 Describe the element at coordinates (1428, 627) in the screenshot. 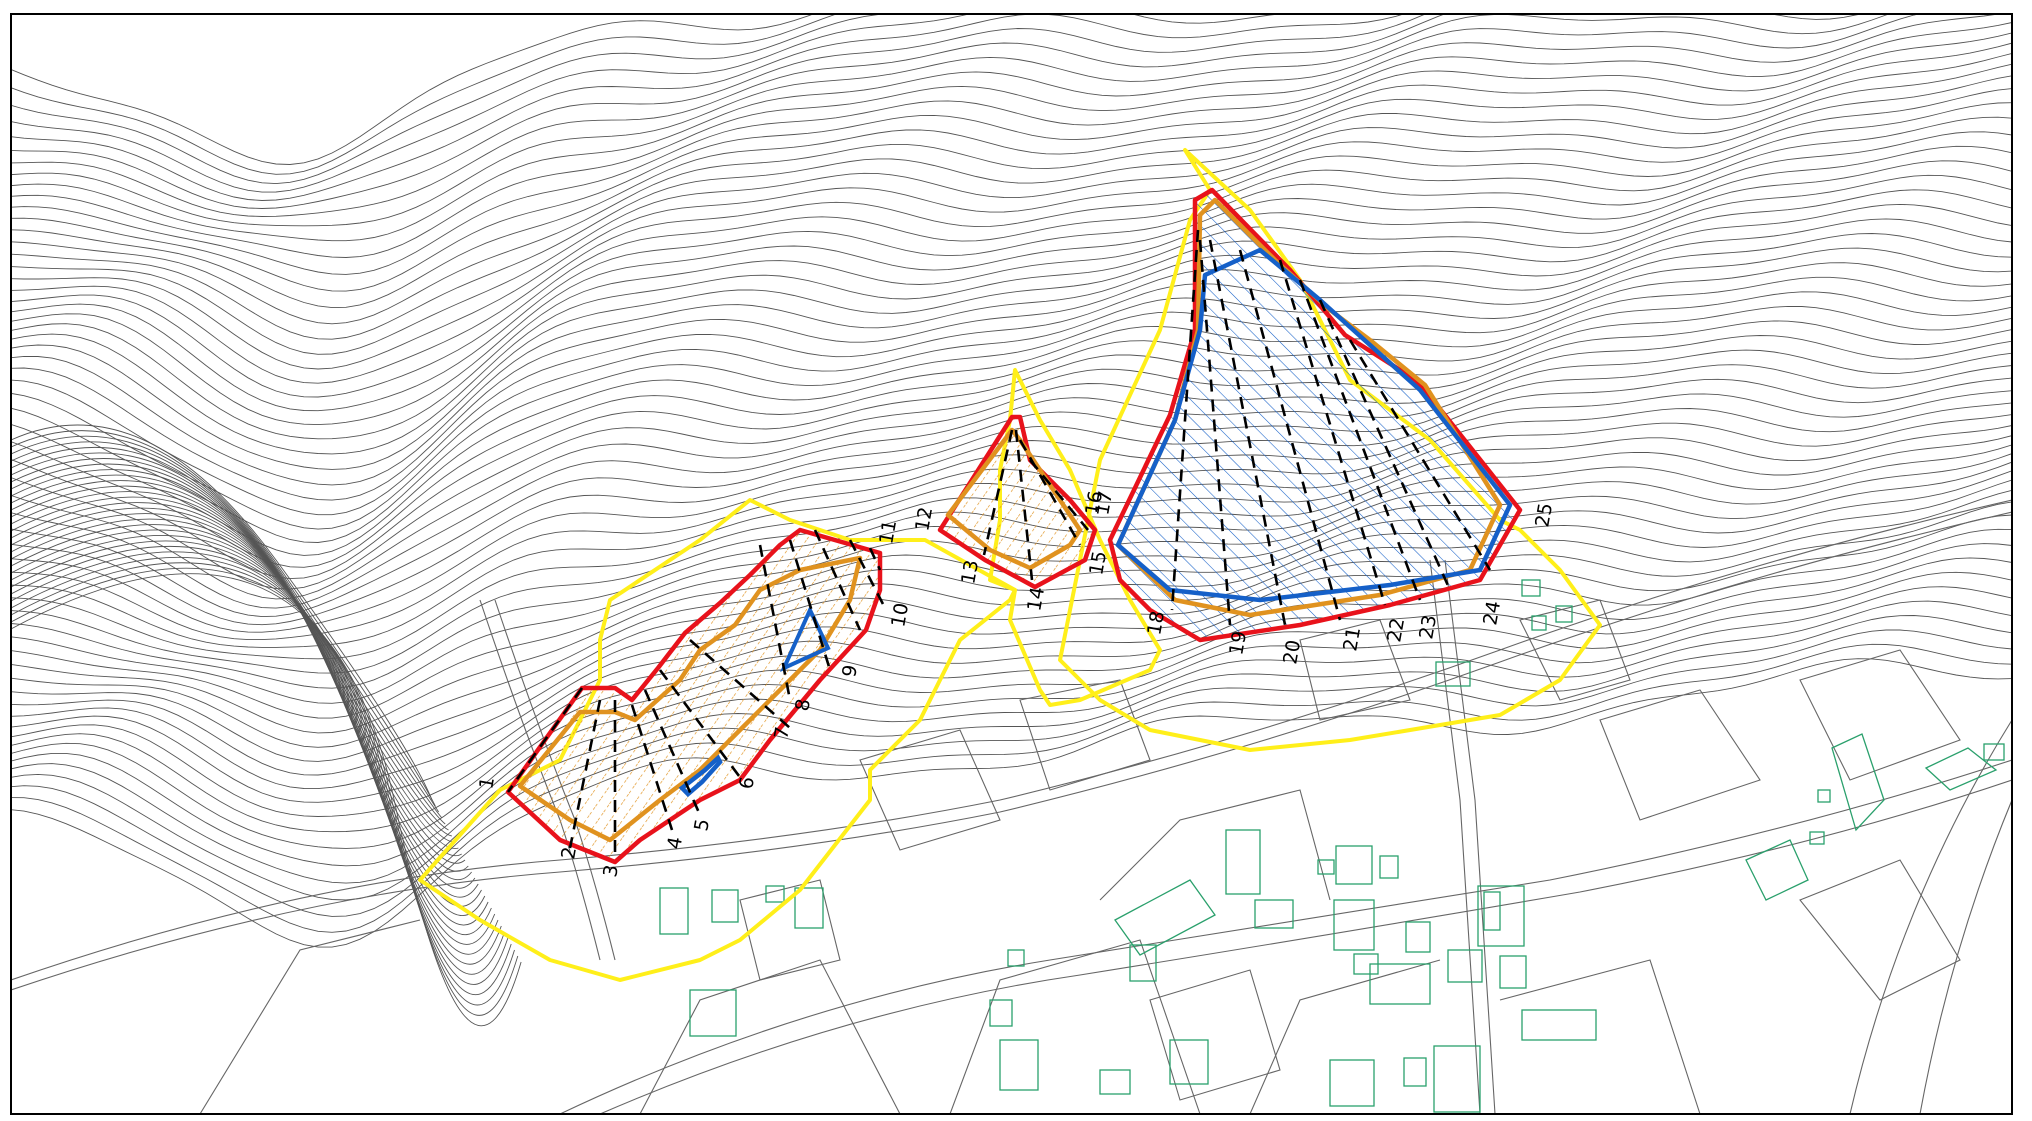

I see `section-label-23: 23` at that location.